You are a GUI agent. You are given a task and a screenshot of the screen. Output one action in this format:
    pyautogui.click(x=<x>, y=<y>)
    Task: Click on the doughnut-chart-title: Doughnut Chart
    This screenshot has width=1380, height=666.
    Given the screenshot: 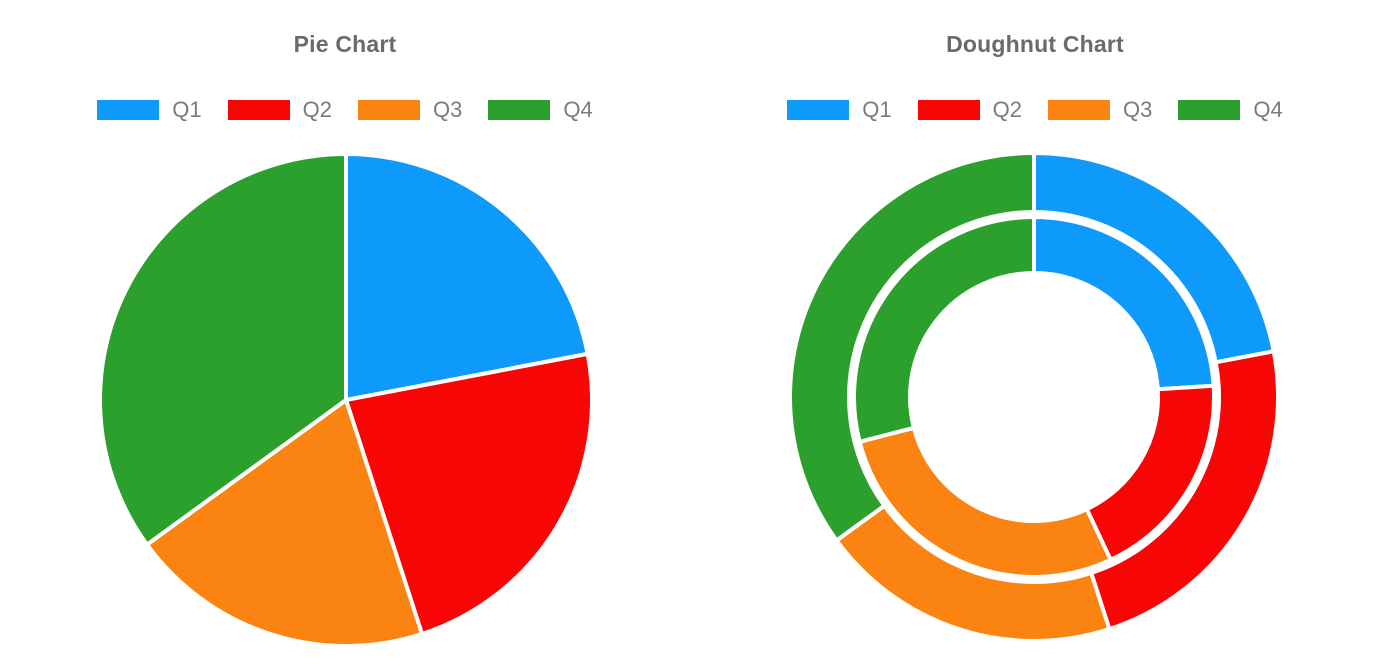 What is the action you would take?
    pyautogui.click(x=1035, y=44)
    